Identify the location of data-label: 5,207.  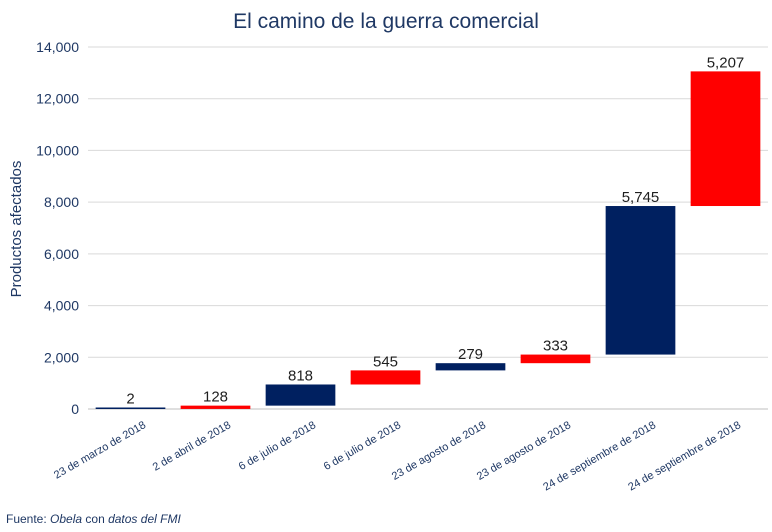
(726, 62).